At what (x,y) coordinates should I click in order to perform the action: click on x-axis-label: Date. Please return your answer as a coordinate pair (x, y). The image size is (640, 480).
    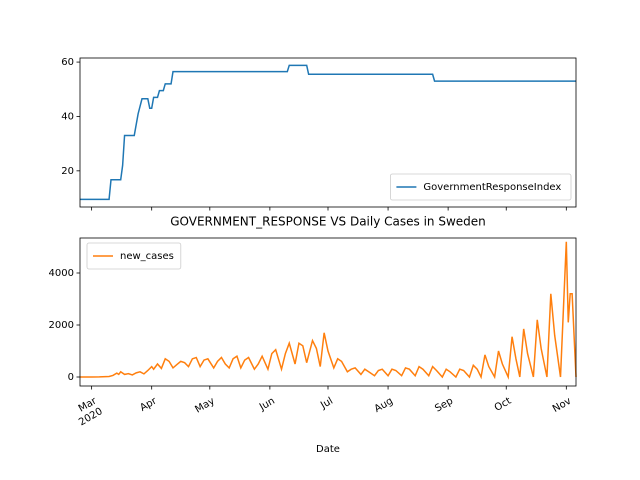
    Looking at the image, I should click on (328, 449).